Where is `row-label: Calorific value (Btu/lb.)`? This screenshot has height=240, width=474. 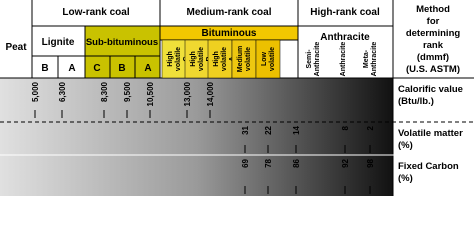 row-label: Calorific value (Btu/lb.) is located at coordinates (430, 95).